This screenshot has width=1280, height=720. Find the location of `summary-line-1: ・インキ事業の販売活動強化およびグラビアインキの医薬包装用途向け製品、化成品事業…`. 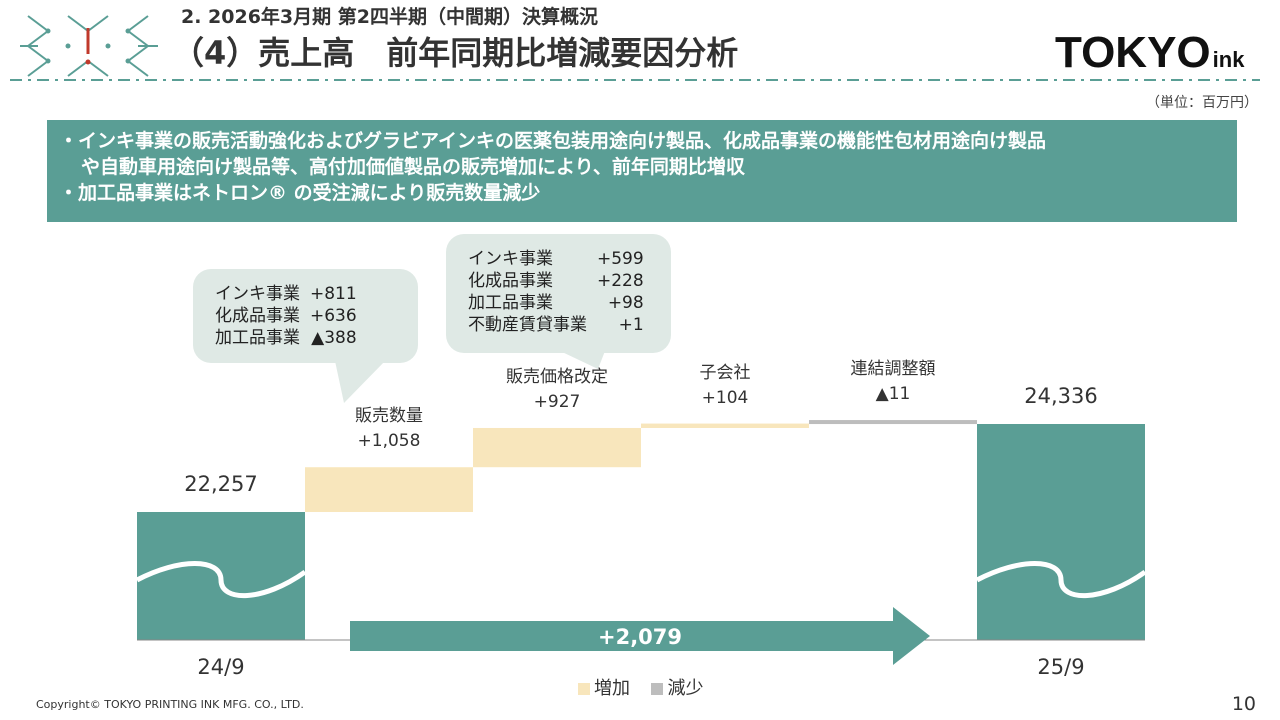

summary-line-1: ・インキ事業の販売活動強化およびグラビアインキの医薬包装用途向け製品、化成品事業… is located at coordinates (553, 141).